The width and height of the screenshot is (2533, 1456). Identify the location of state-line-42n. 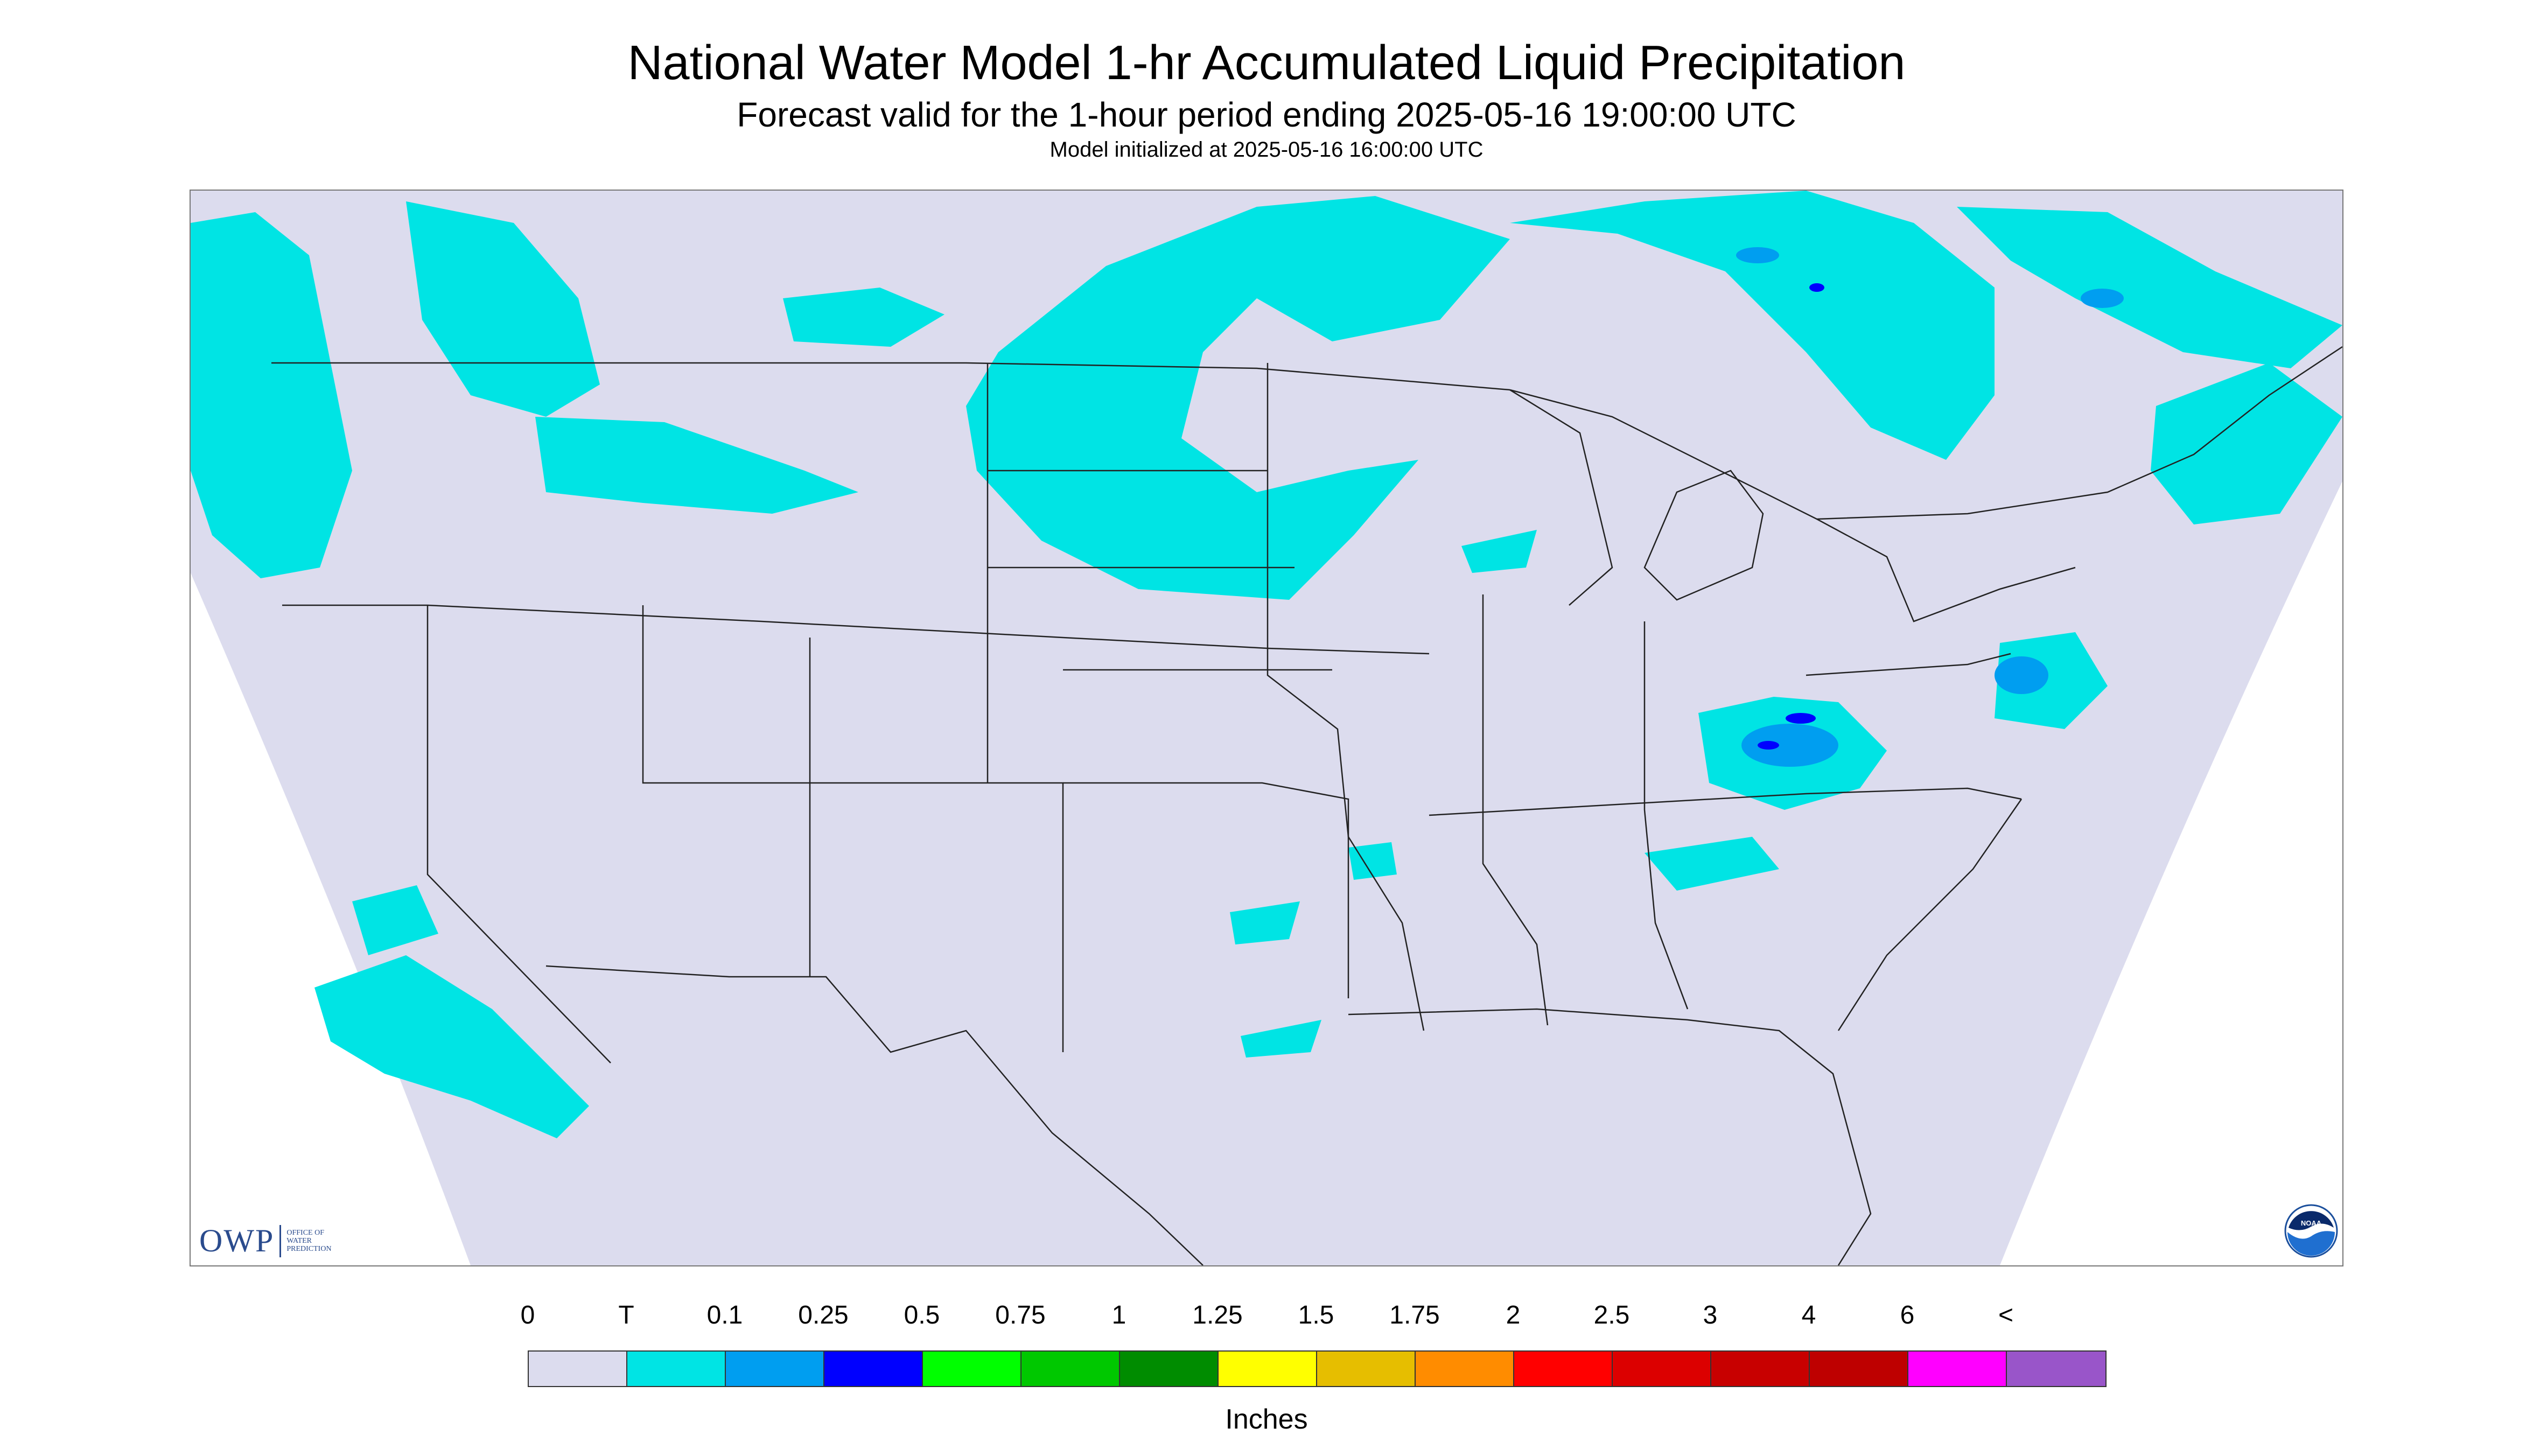
(856, 629).